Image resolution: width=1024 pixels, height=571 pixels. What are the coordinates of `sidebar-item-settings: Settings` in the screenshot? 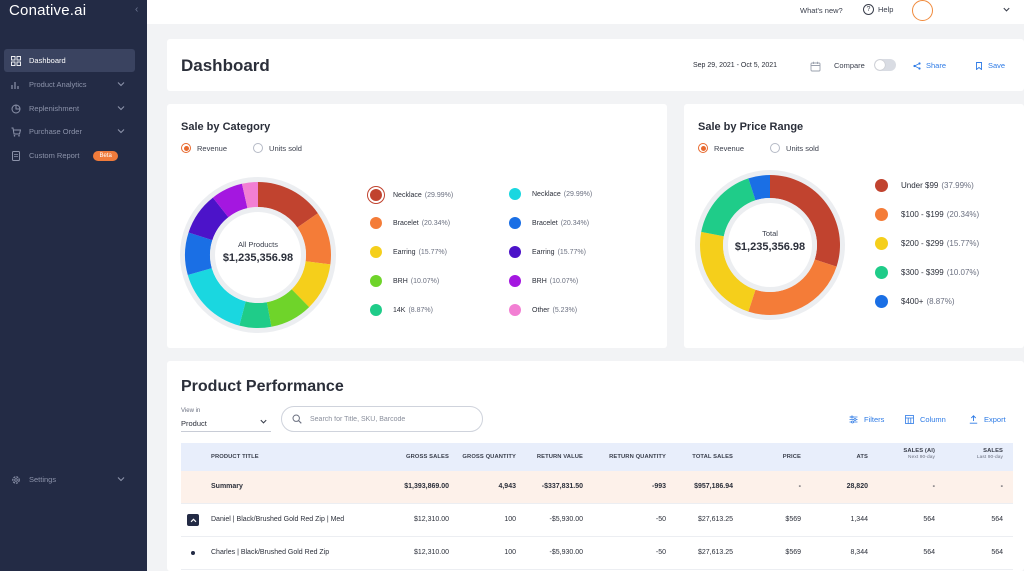 It's located at (69, 479).